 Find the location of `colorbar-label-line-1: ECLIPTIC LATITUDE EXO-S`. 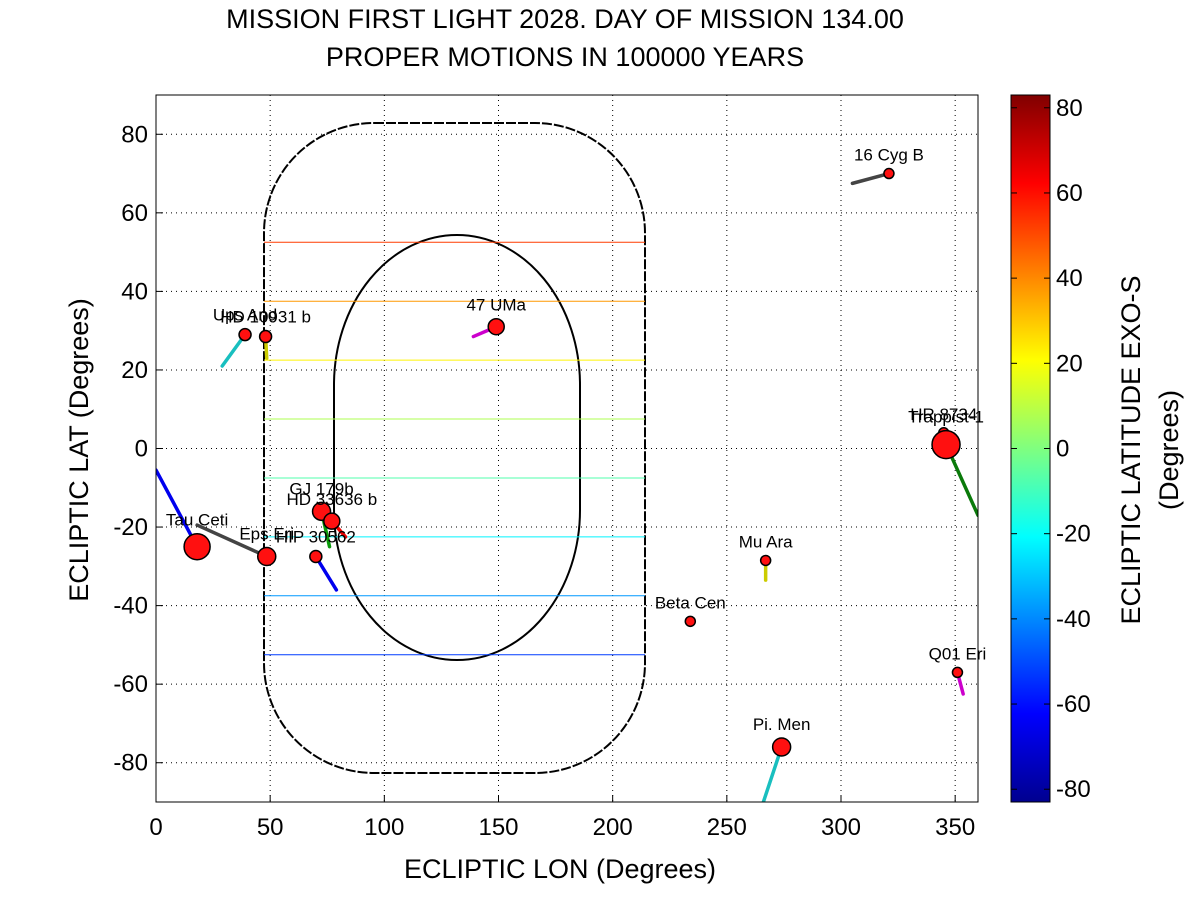

colorbar-label-line-1: ECLIPTIC LATITUDE EXO-S is located at coordinates (1131, 449).